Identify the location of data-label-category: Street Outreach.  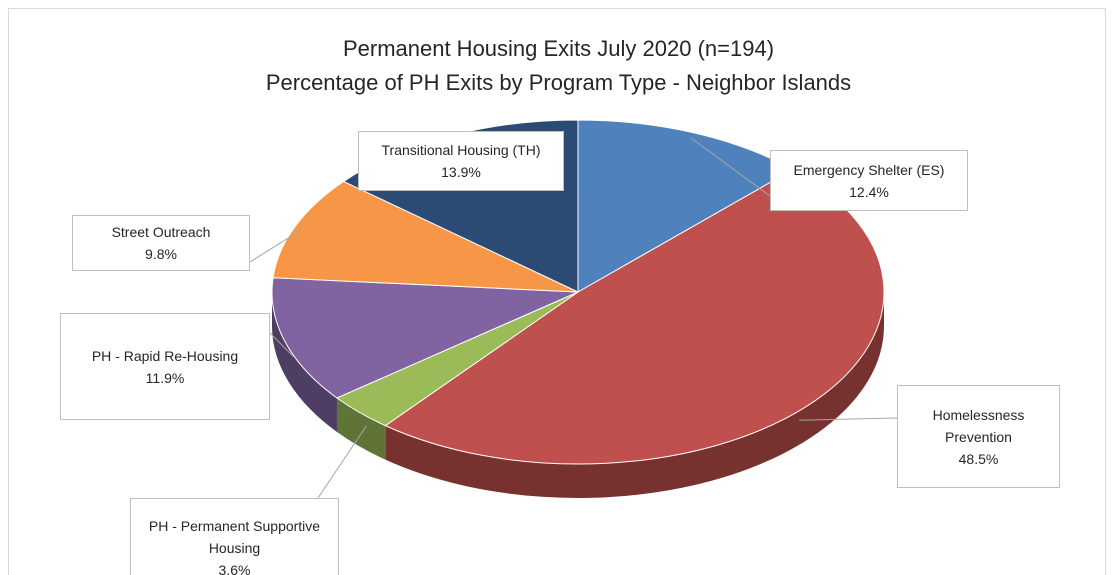
(161, 232).